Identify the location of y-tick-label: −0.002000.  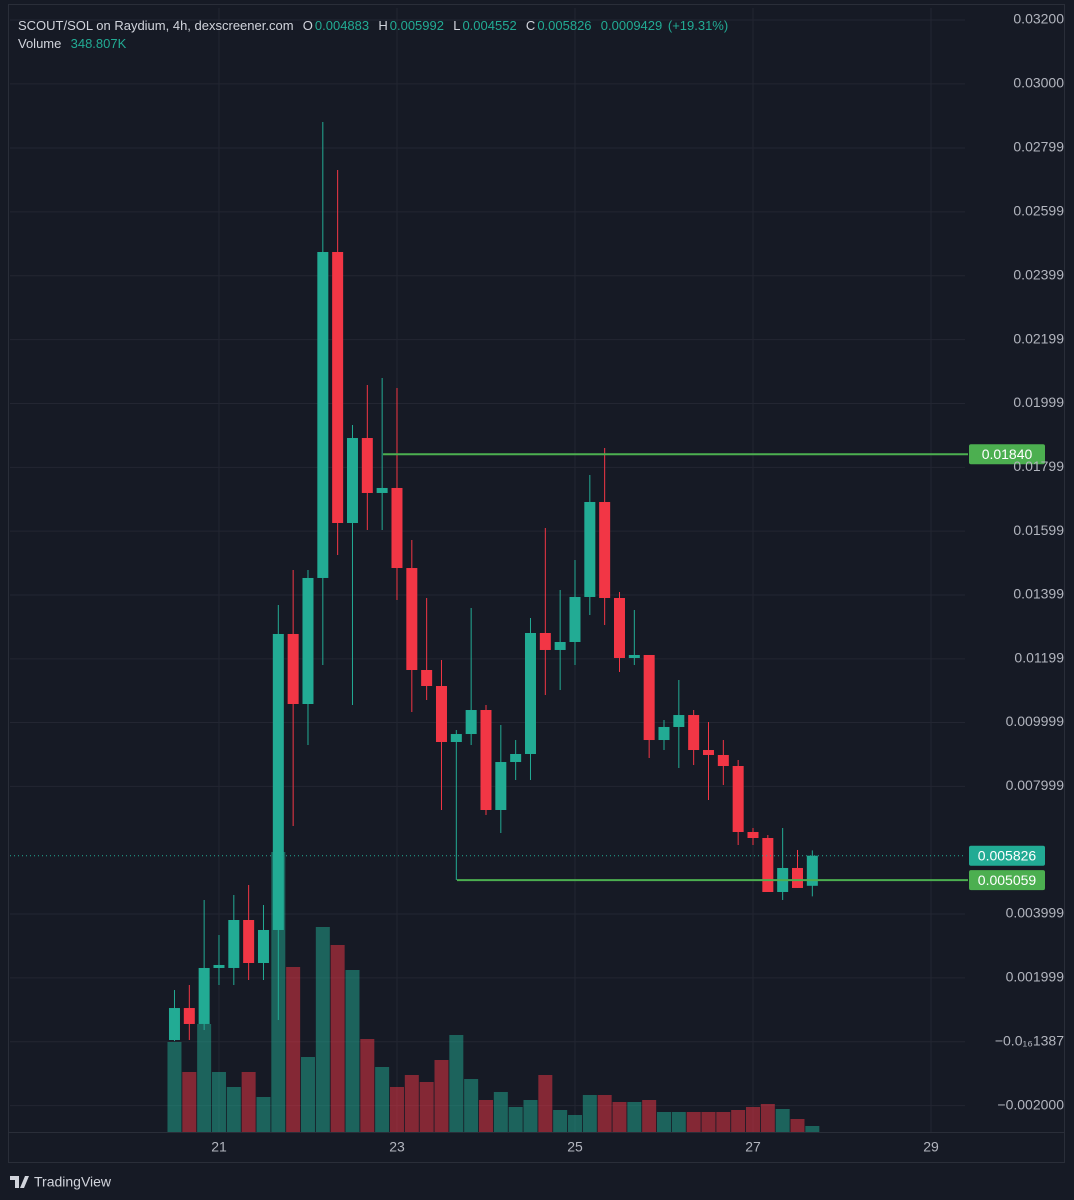
(1030, 1104).